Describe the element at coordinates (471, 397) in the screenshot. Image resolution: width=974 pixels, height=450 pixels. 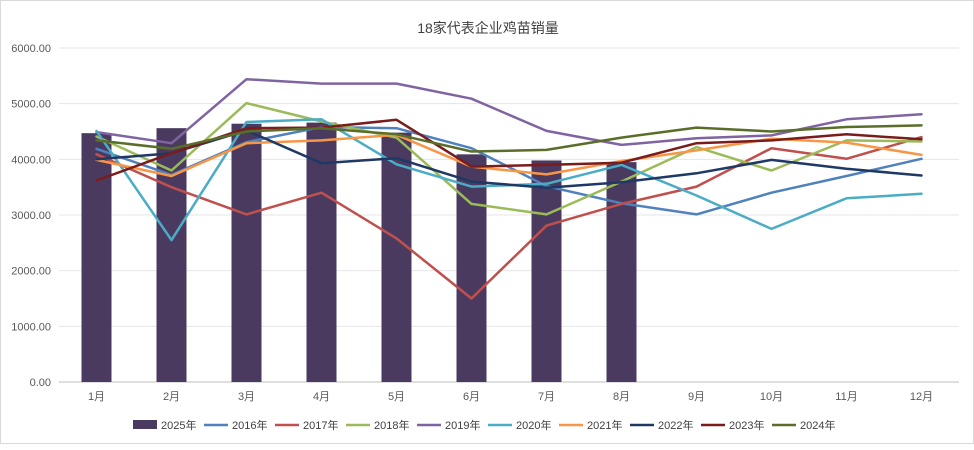
I see `x-tick-label: 6月` at that location.